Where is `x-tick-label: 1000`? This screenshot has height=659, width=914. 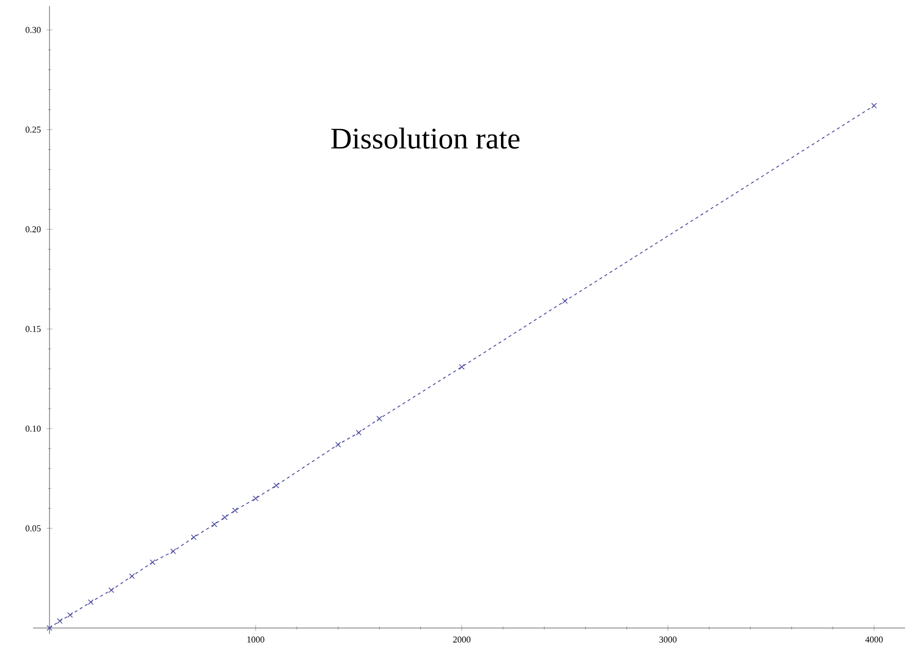 x-tick-label: 1000 is located at coordinates (255, 639).